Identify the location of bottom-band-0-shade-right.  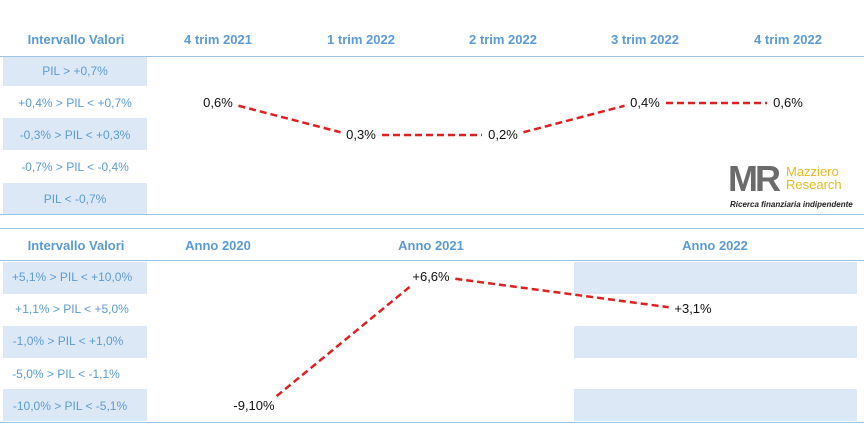
(715, 278).